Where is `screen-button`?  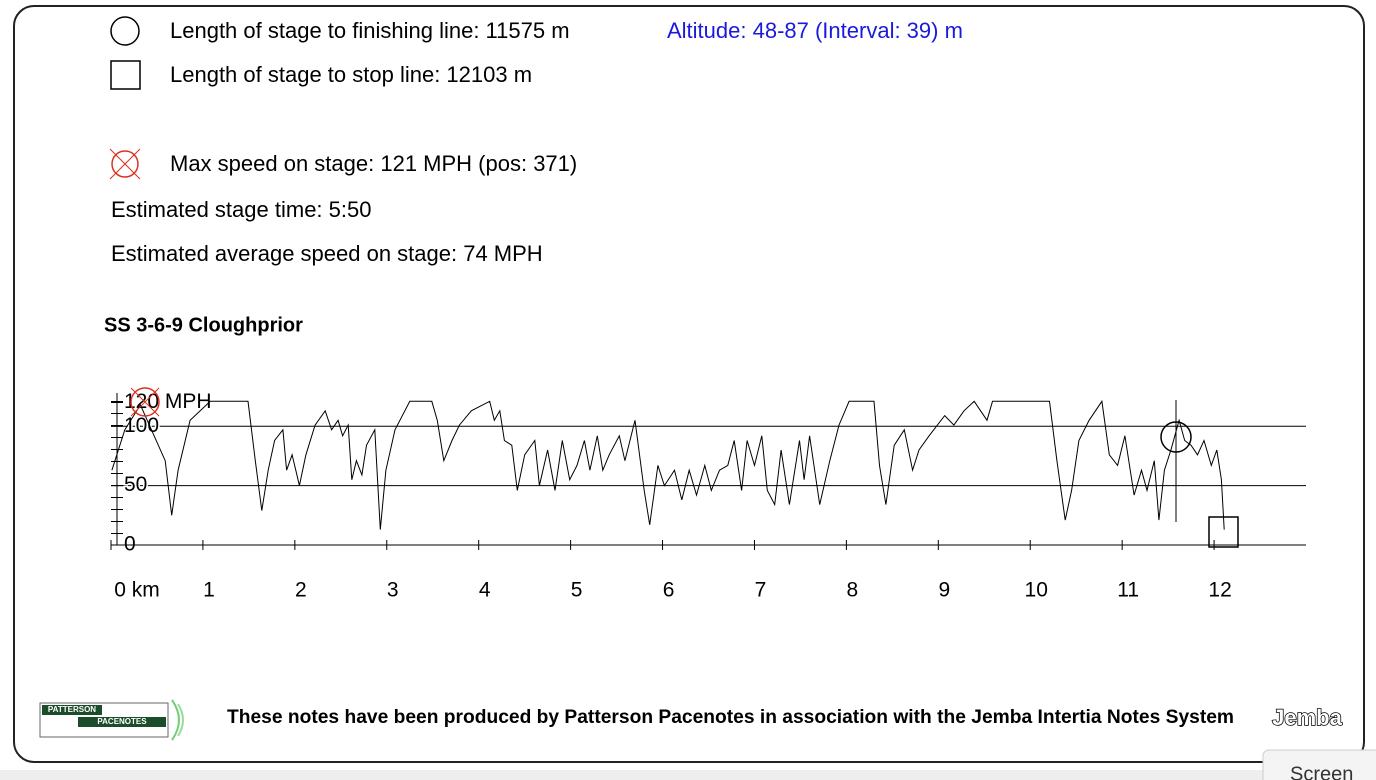
screen-button is located at coordinates (1319, 764).